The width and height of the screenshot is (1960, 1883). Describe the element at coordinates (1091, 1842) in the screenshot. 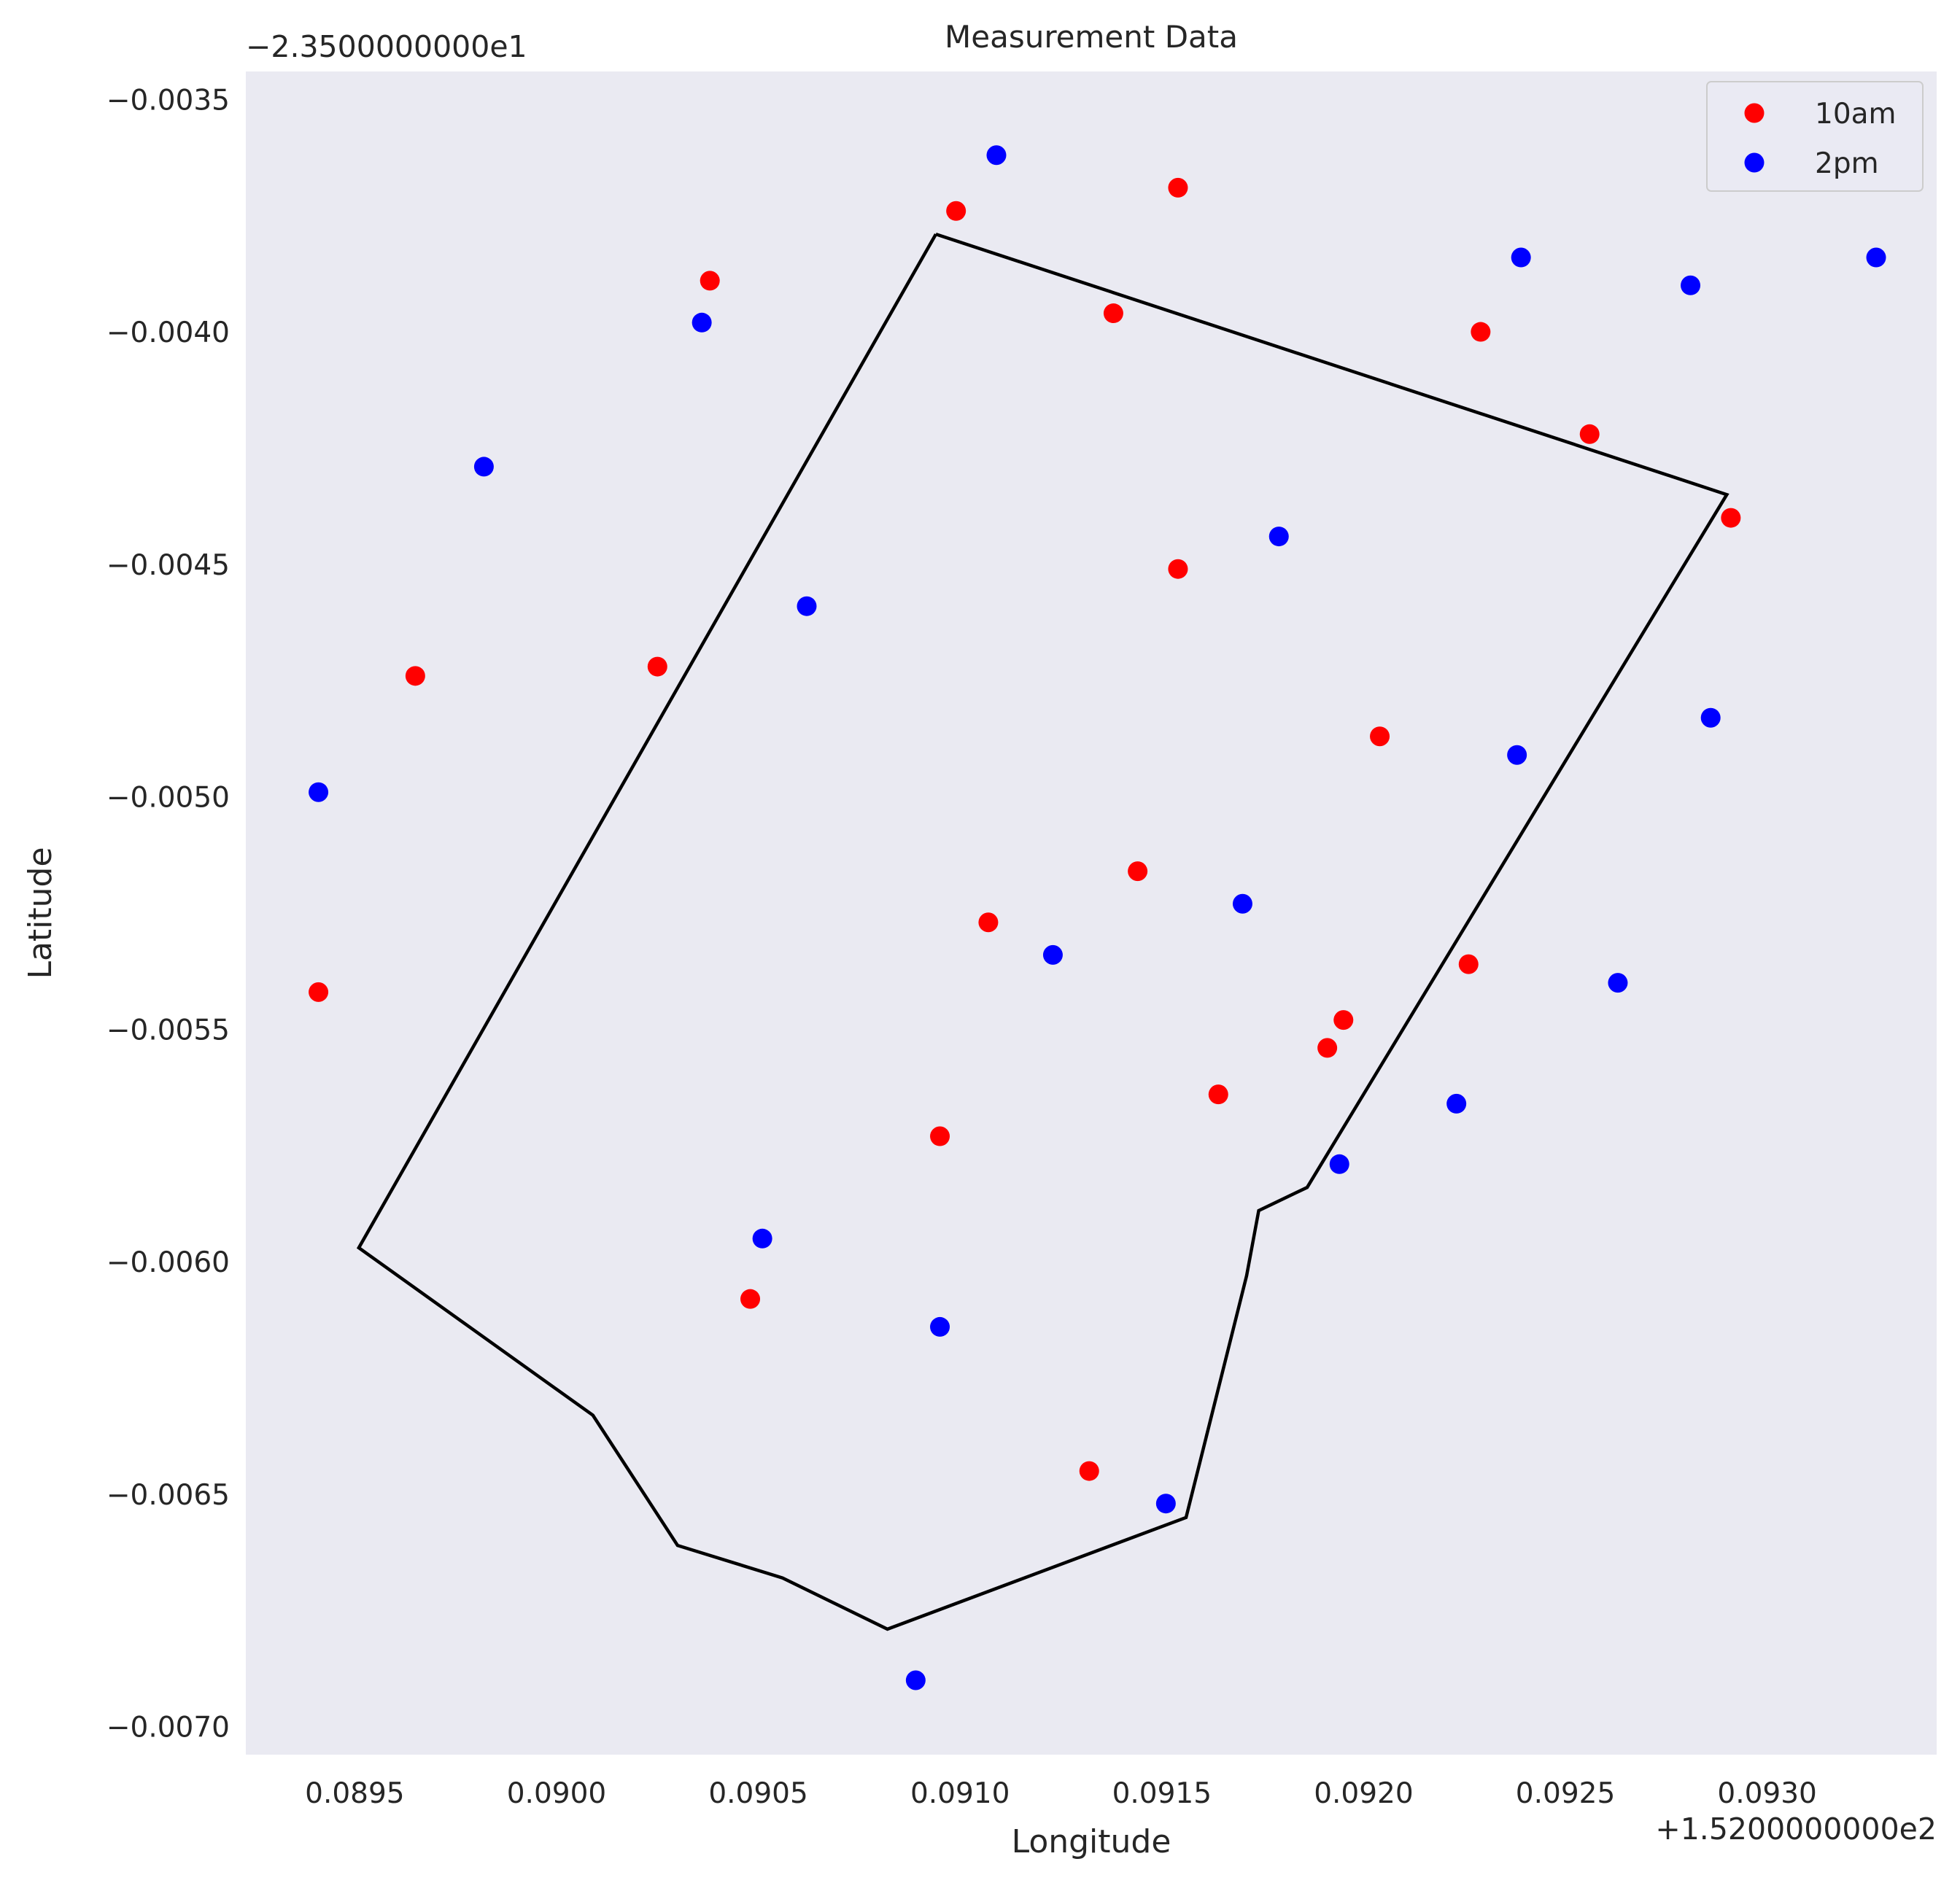

I see `x-axis-label: Longitude` at that location.